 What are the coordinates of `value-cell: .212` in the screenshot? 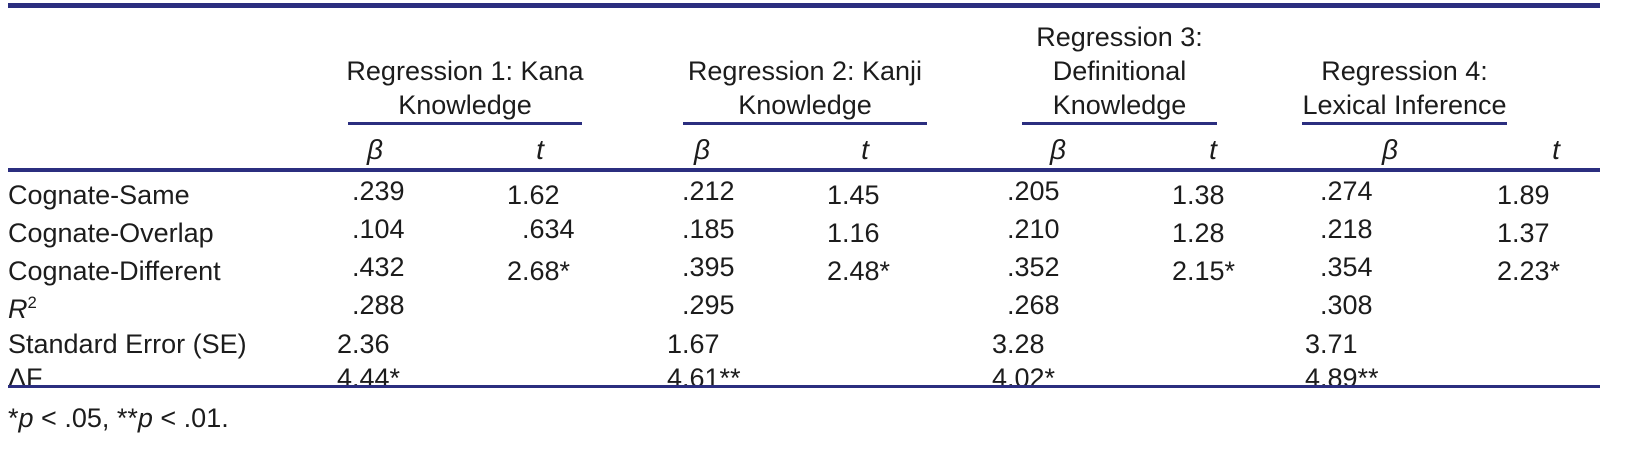 It's located at (708, 191).